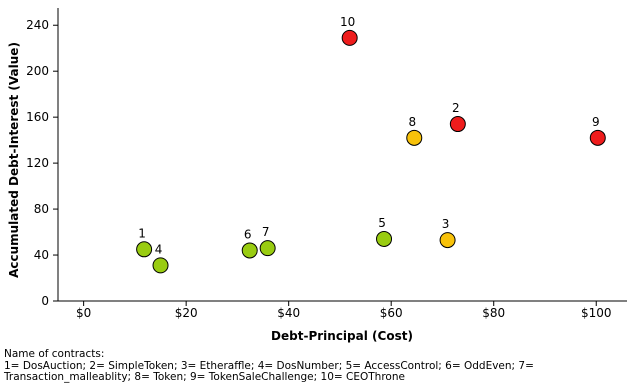  I want to click on x-axis-title: Debt-Principal (Cost), so click(342, 336).